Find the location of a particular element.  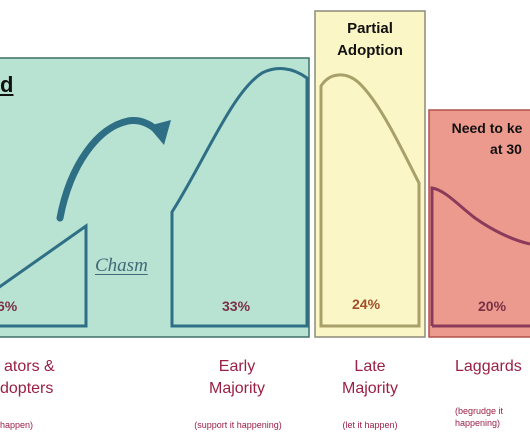

need-to-keep-title-line2: at 30 is located at coordinates (506, 149).